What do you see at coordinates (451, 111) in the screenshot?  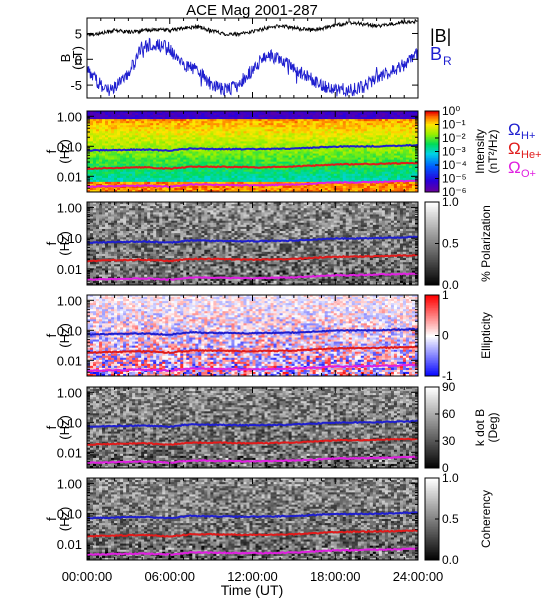 I see `colorbar-tick-label: 10⁰` at bounding box center [451, 111].